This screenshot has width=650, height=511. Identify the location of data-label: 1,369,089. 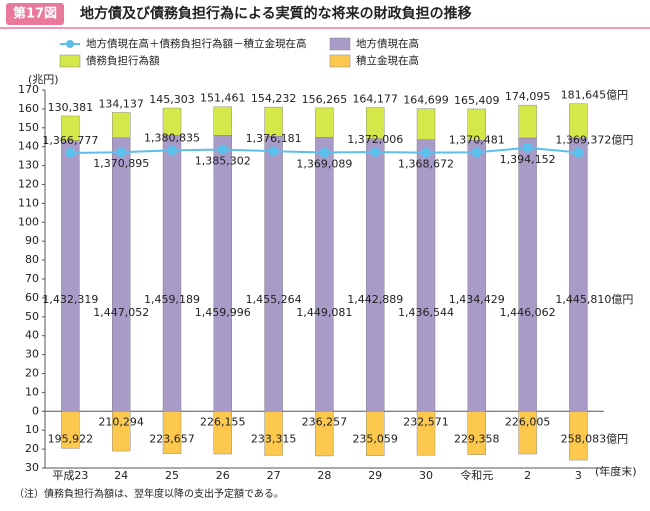
(324, 164).